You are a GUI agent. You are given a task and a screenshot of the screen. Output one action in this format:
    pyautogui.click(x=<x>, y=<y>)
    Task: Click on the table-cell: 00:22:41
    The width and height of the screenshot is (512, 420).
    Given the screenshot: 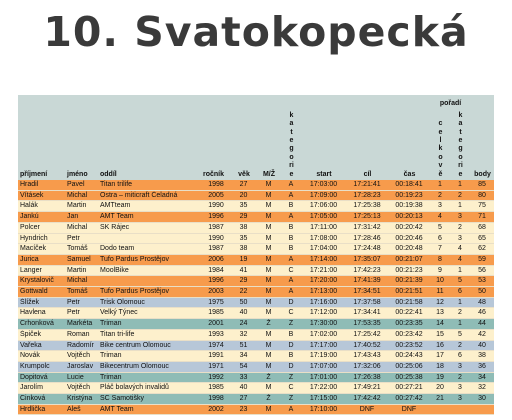 What is the action you would take?
    pyautogui.click(x=409, y=313)
    